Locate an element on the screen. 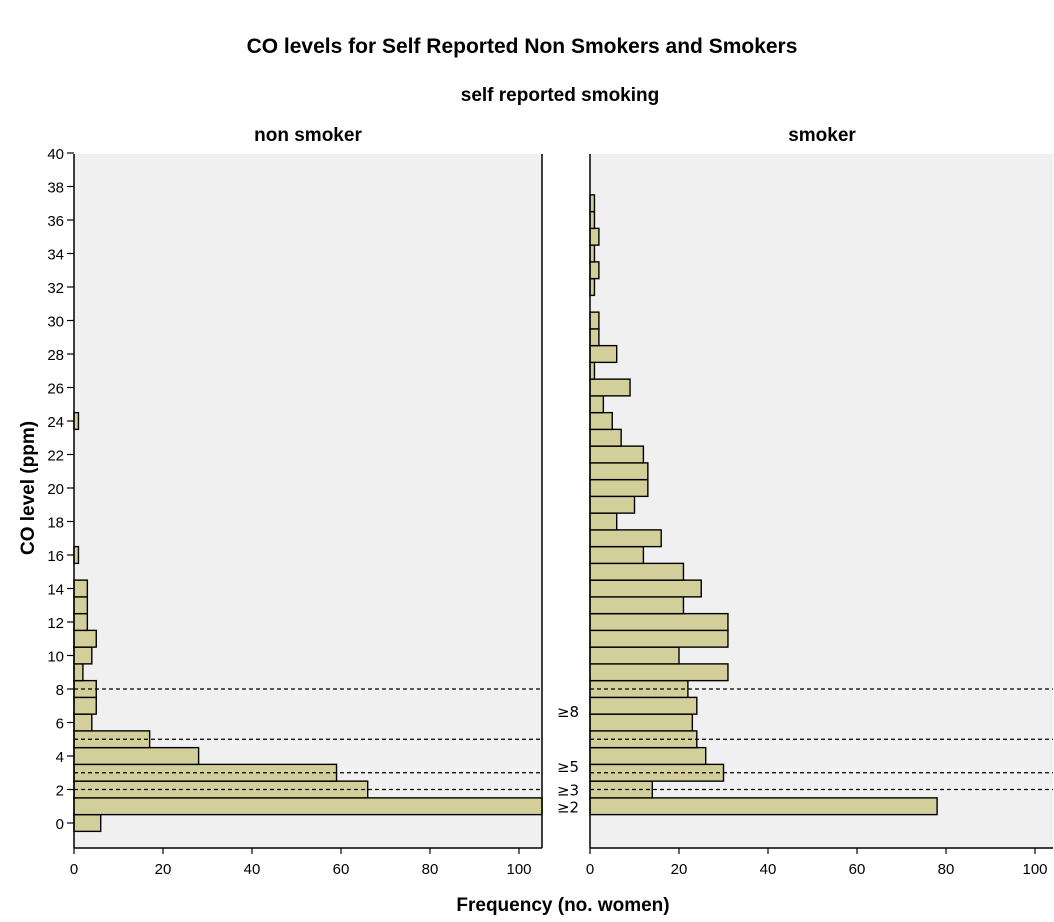 This screenshot has width=1054, height=922. threshold-label: ≥3 is located at coordinates (568, 791).